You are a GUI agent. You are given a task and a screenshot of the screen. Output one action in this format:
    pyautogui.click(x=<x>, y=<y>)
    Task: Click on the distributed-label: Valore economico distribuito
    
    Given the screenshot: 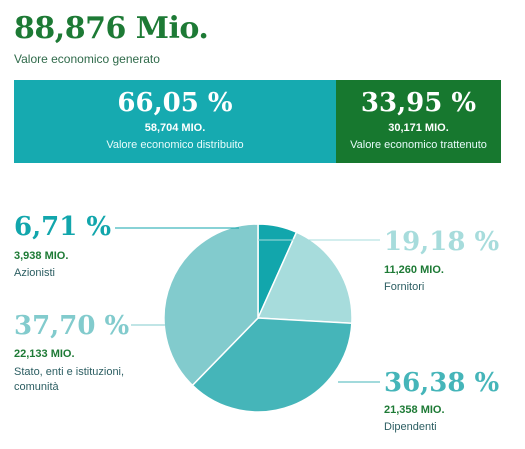 What is the action you would take?
    pyautogui.click(x=175, y=145)
    